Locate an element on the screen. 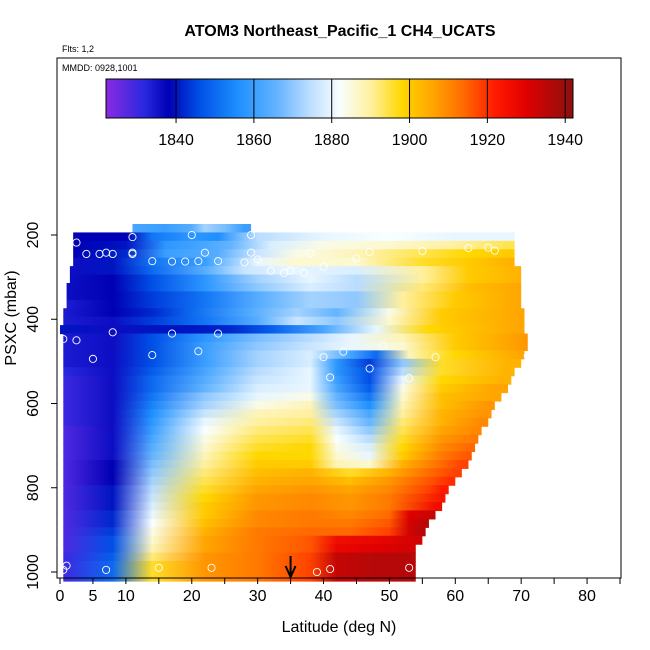 The image size is (650, 650). y-tick-label: 800 is located at coordinates (33, 487).